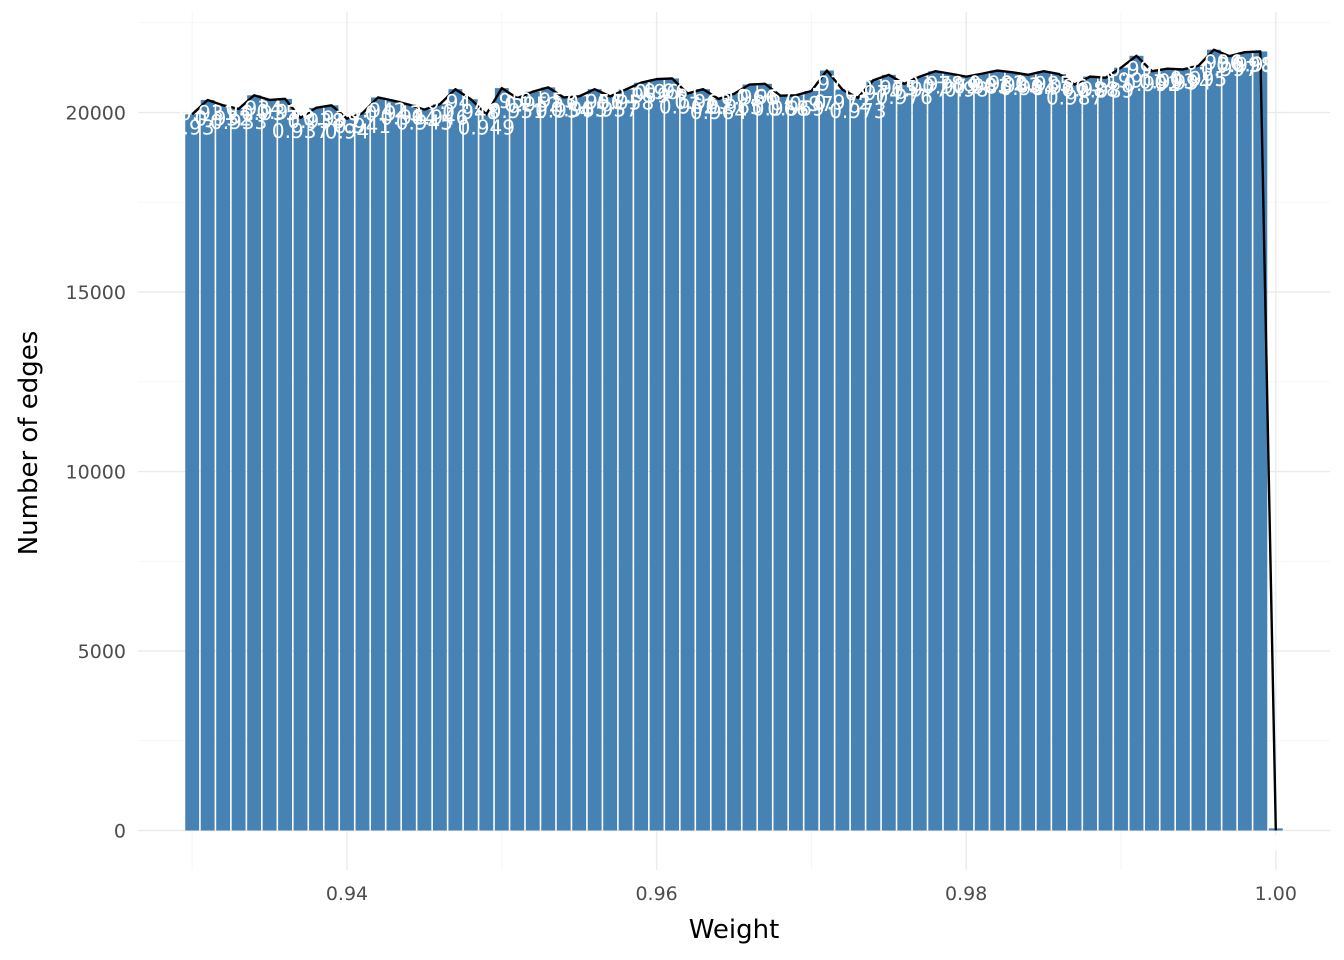 Image resolution: width=1344 pixels, height=960 pixels. I want to click on bar-label: 0.966, so click(749, 98).